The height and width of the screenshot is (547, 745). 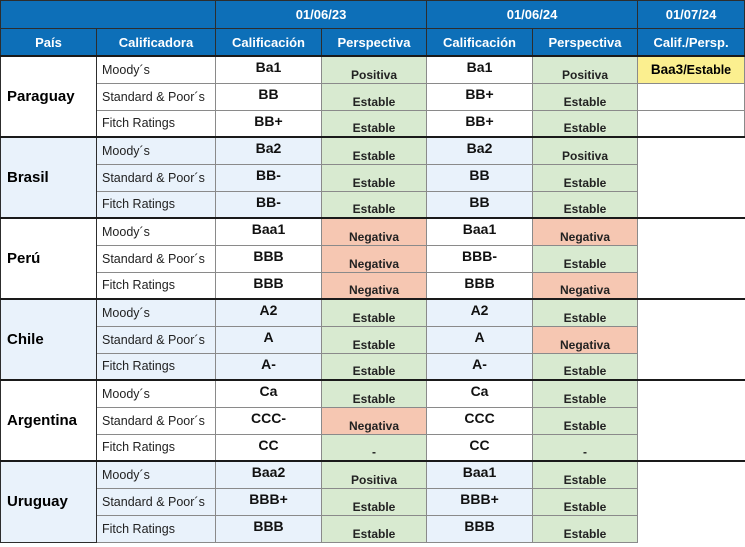 I want to click on outlook-2023: Positiva, so click(x=374, y=69).